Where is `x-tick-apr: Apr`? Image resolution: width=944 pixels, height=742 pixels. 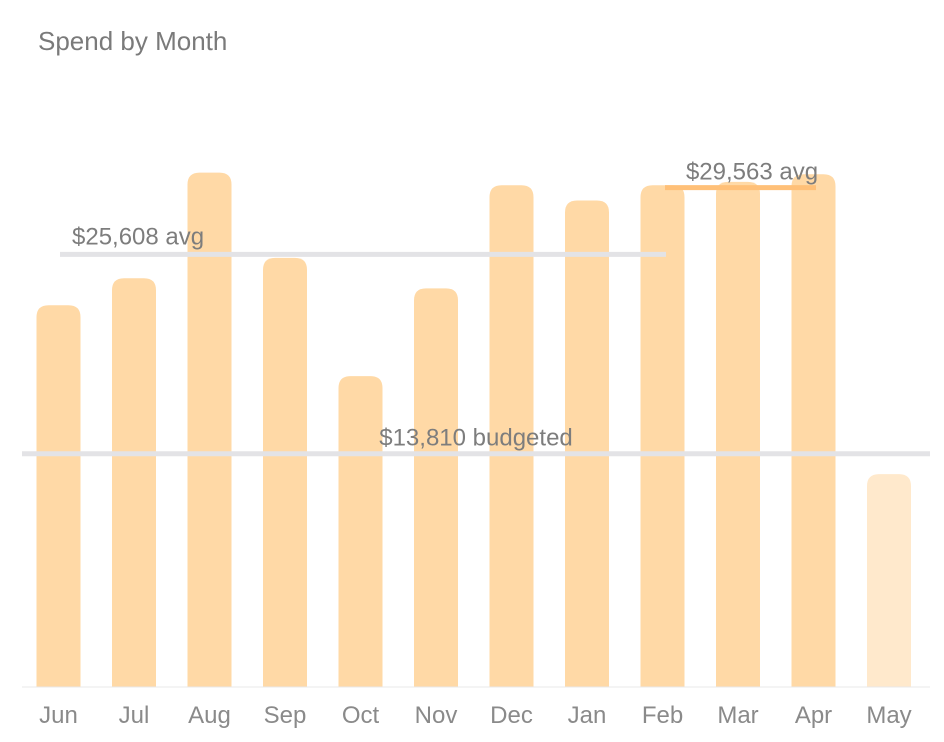 x-tick-apr: Apr is located at coordinates (813, 715).